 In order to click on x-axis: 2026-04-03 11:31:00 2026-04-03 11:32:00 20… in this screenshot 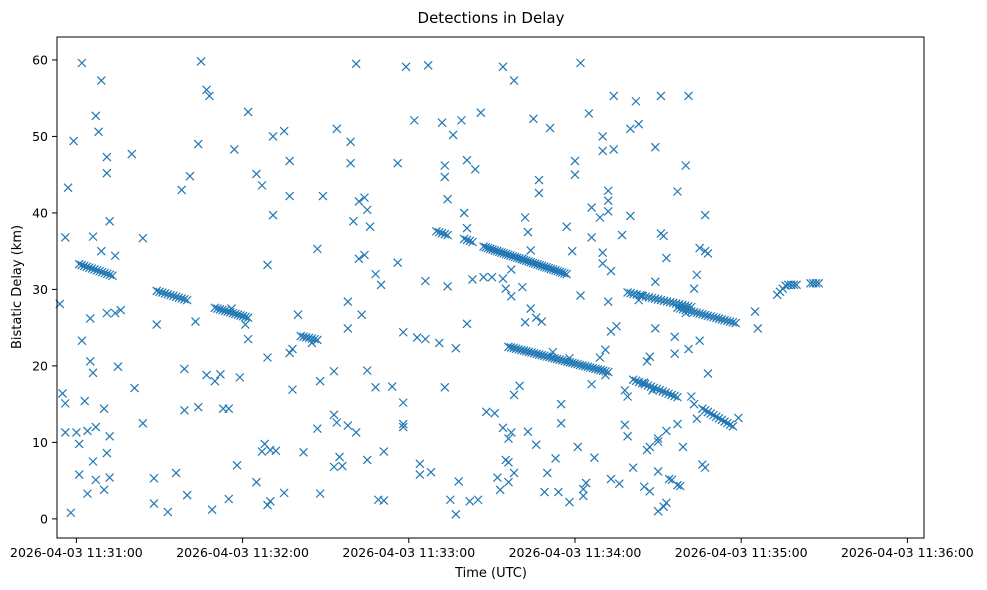, I will do `click(492, 549)`.